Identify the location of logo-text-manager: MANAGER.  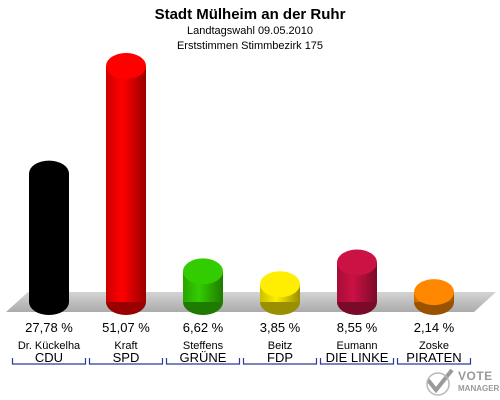
(479, 388).